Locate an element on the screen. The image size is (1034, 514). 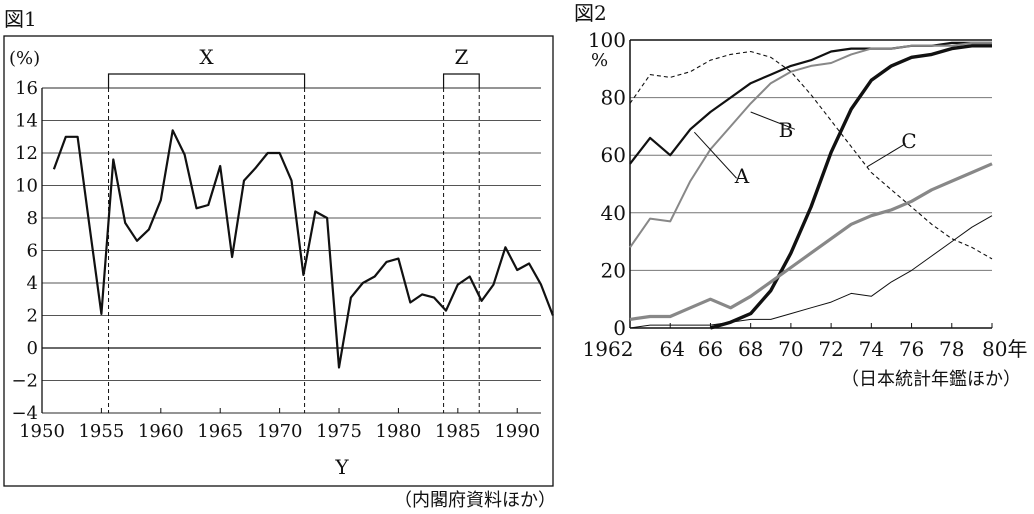
fig2-x-tick-labels: 1962 64 66 68 70 72 74 76 78 80年 is located at coordinates (805, 342).